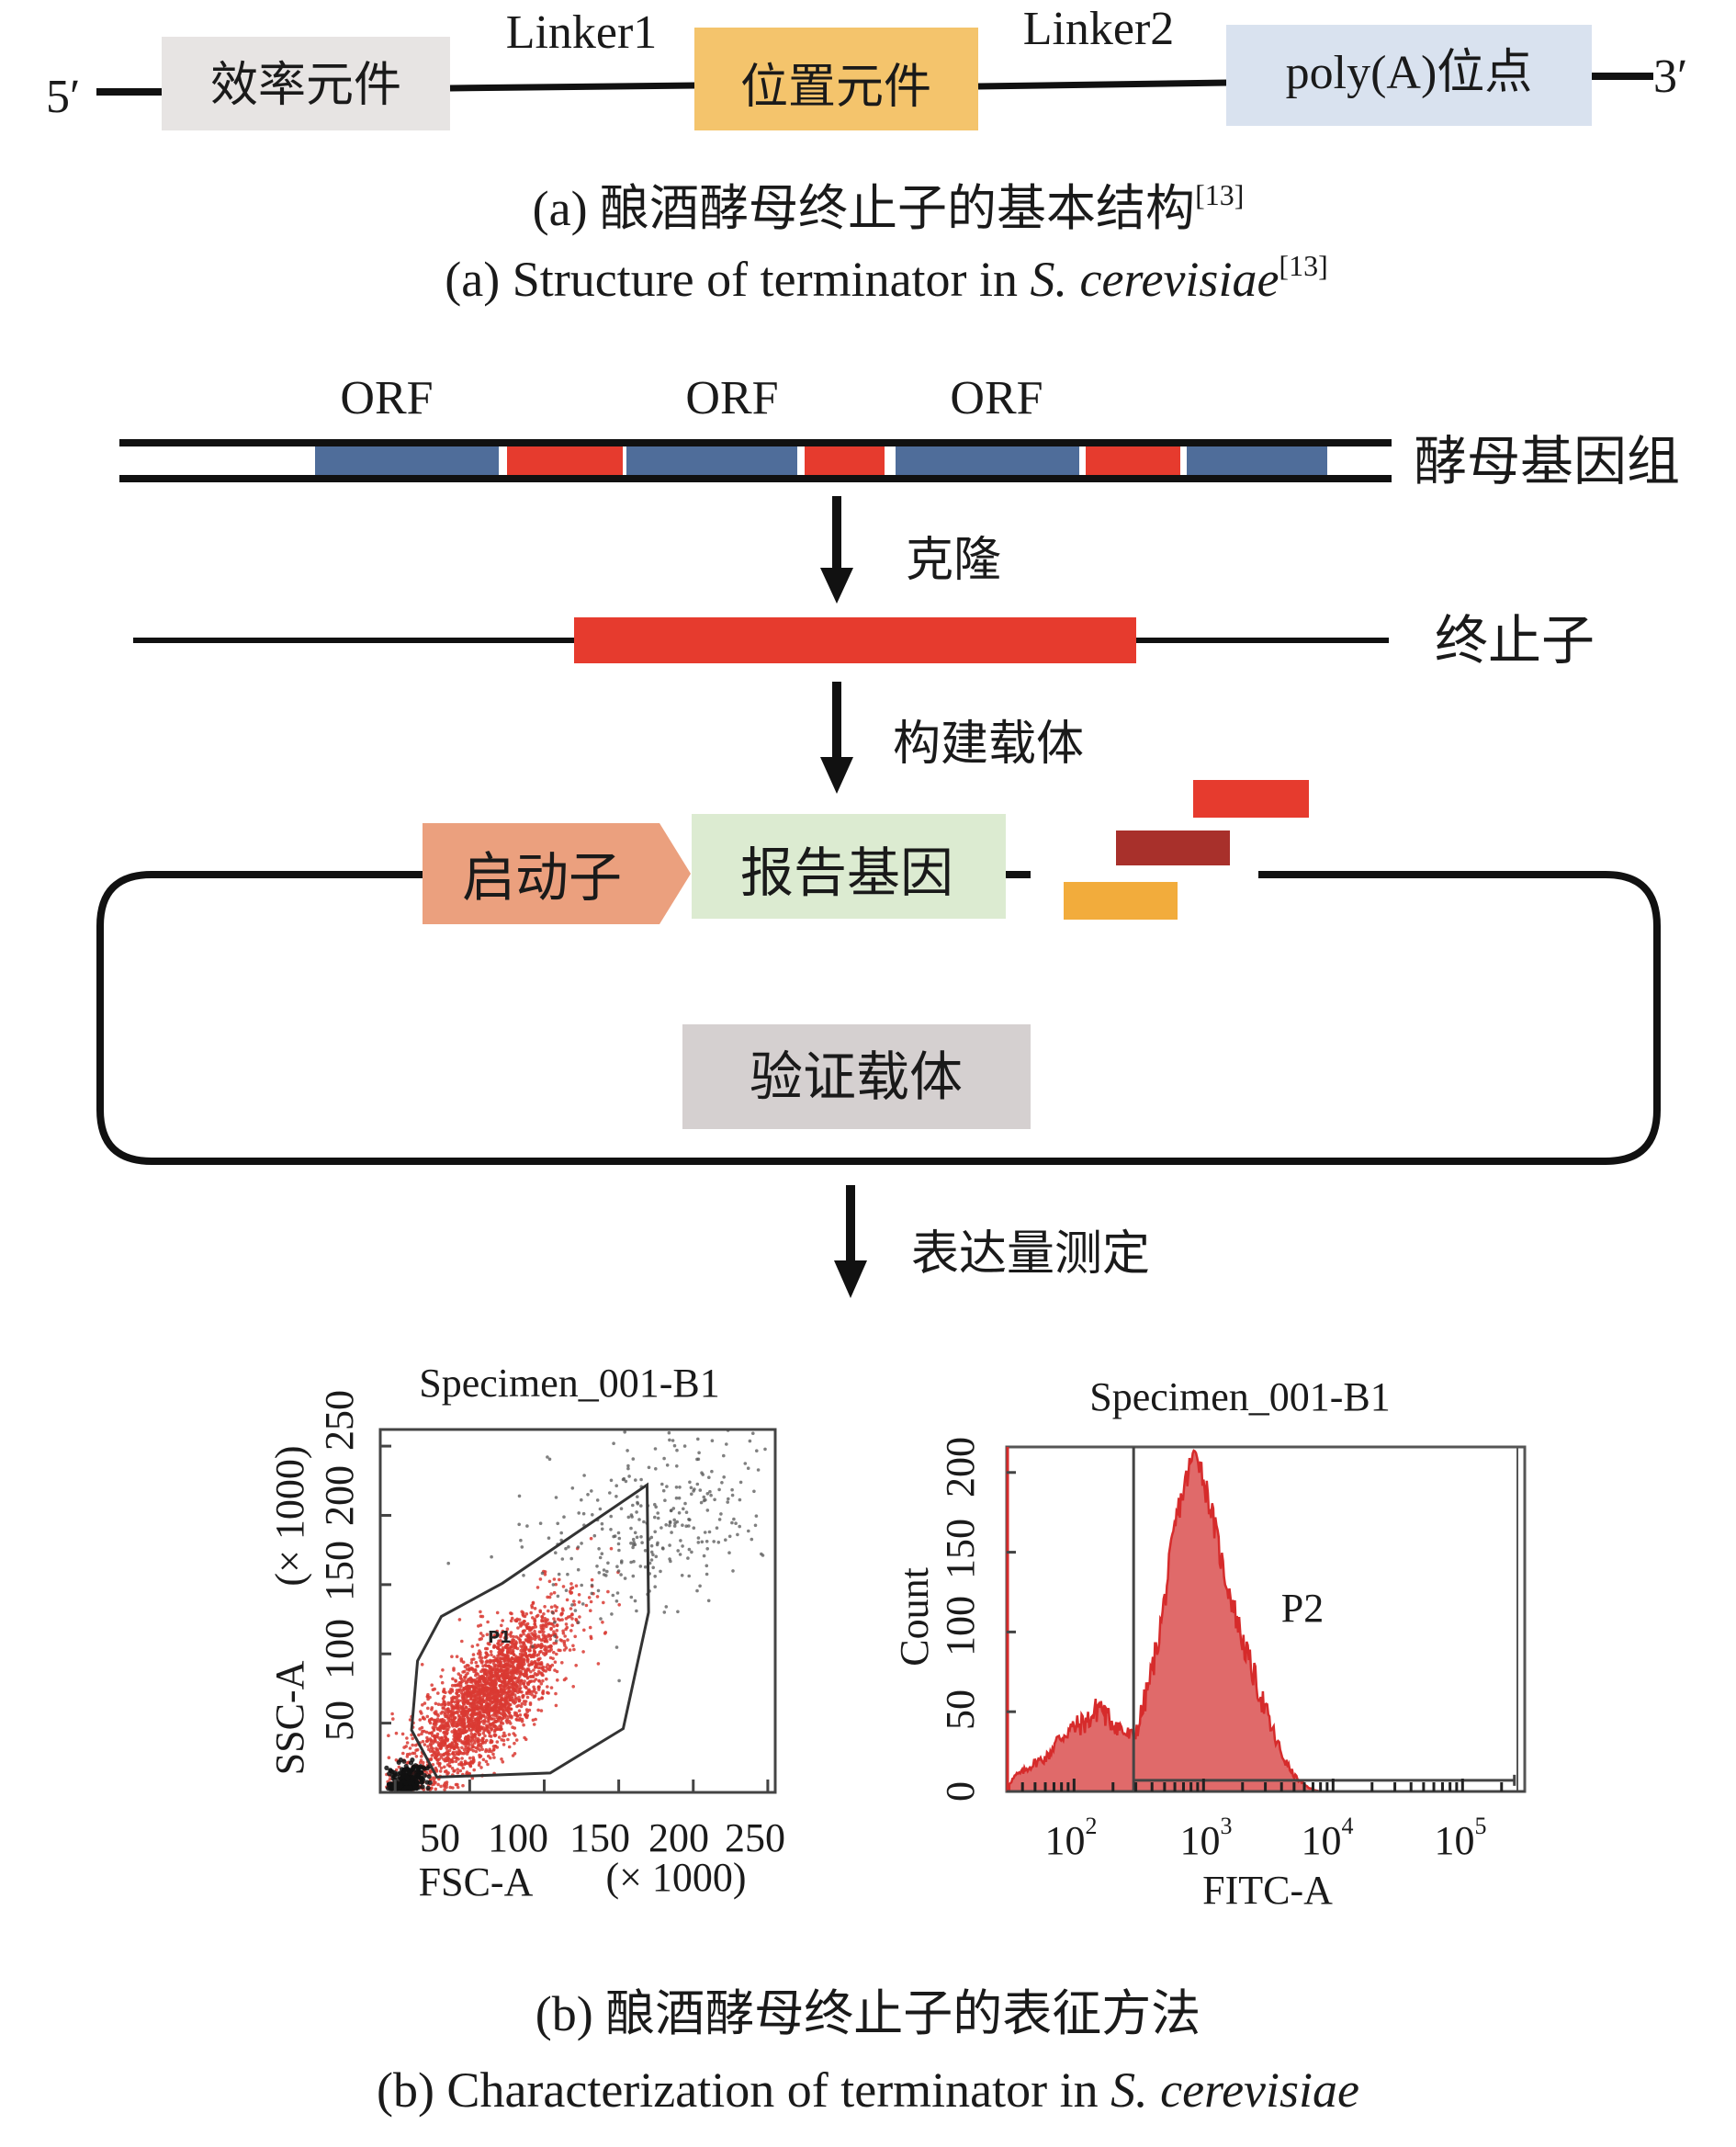  Describe the element at coordinates (1092, 1826) in the screenshot. I see `histogram-xtick-exponent: 2` at that location.